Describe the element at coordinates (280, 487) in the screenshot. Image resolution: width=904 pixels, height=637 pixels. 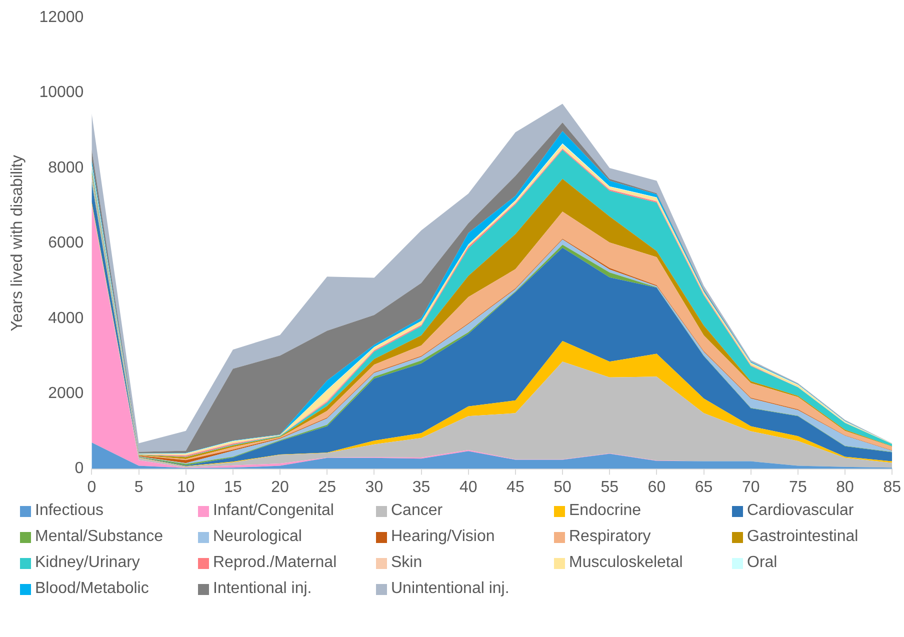
I see `x-tick-label: 20` at that location.